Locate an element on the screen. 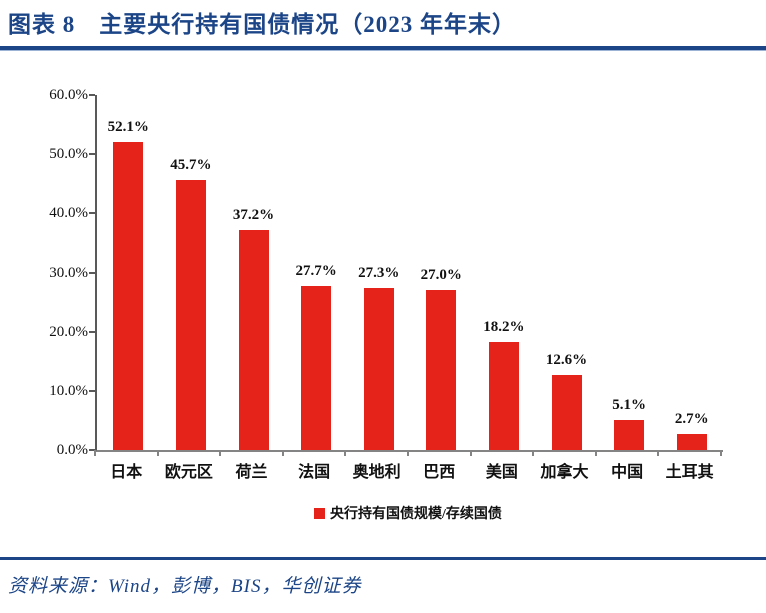 This screenshot has width=766, height=613. y-tick-label: 50.0% is located at coordinates (68, 154).